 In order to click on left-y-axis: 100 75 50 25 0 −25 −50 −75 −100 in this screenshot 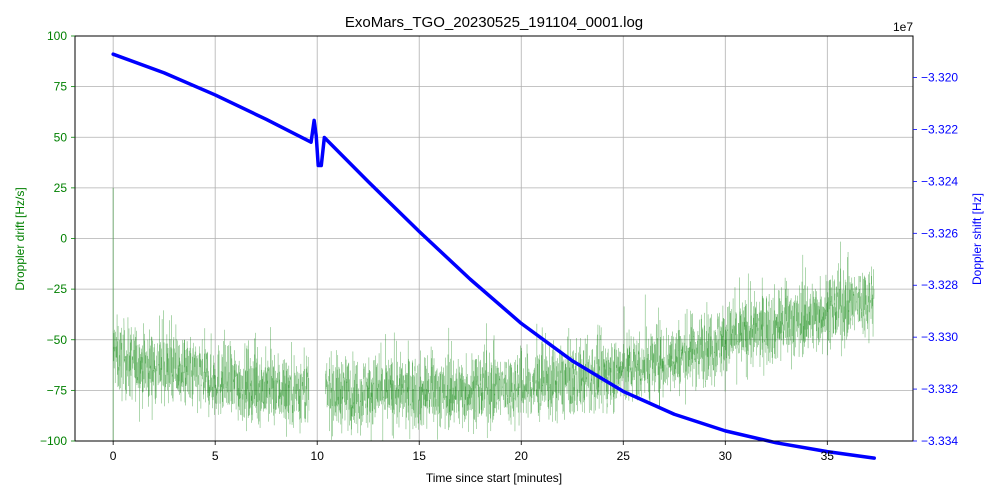, I will do `click(57, 238)`.